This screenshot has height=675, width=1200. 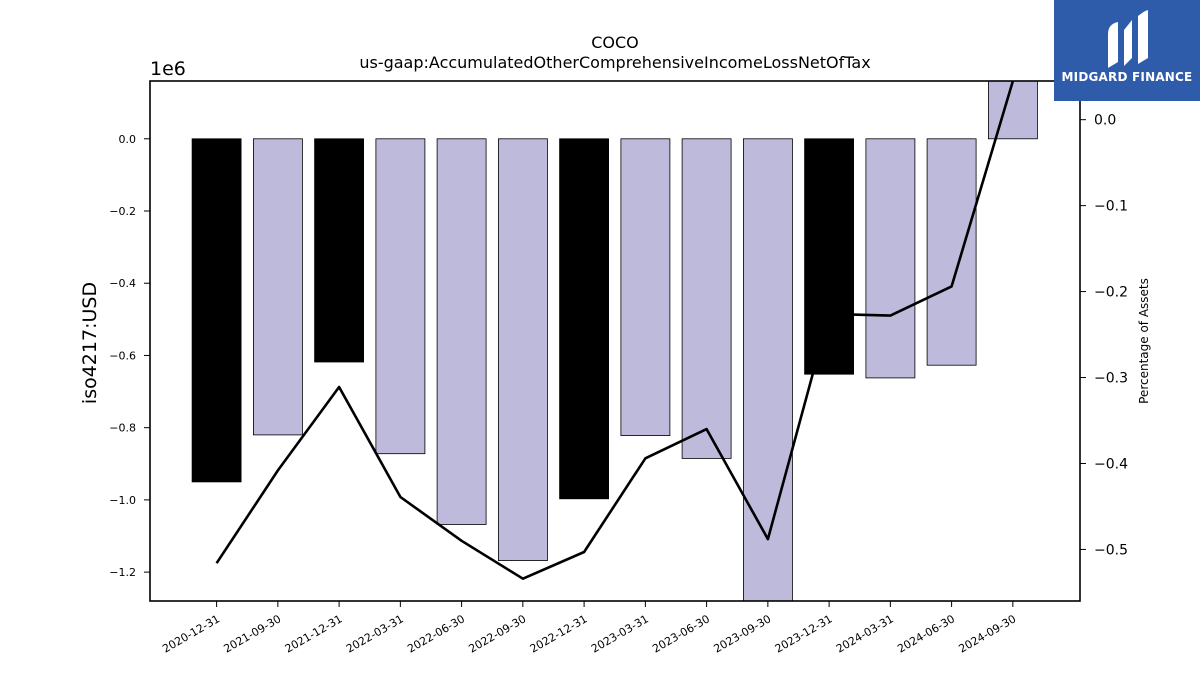 What do you see at coordinates (1144, 341) in the screenshot?
I see `y2-axis-label: Percentage of Assets` at bounding box center [1144, 341].